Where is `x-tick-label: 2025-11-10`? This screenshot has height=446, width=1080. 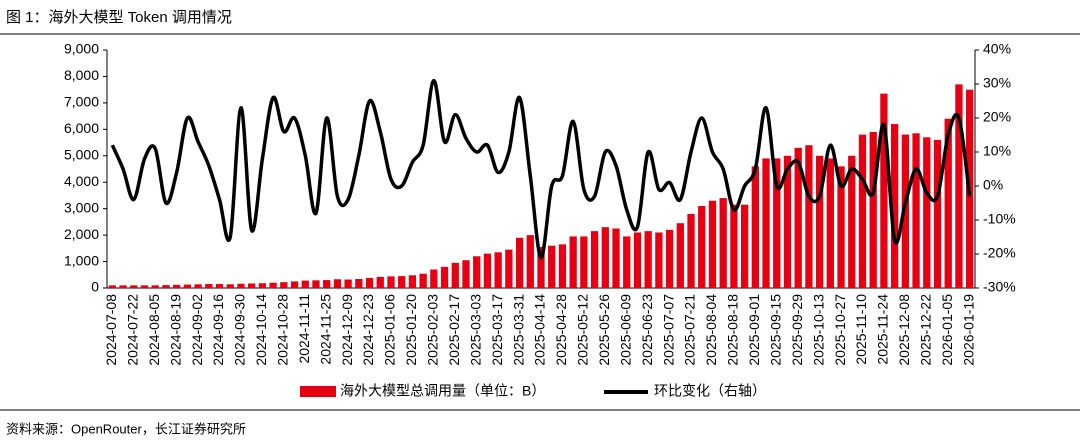
x-tick-label: 2025-11-10 is located at coordinates (861, 329).